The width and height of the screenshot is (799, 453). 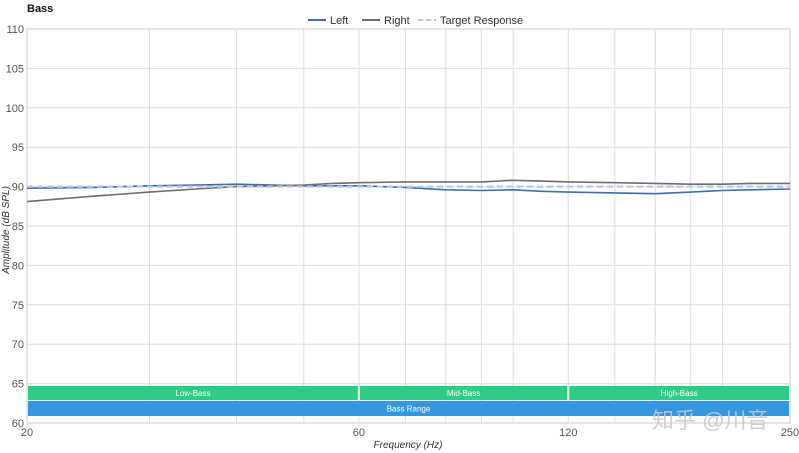 I want to click on band-high-bass, so click(x=679, y=393).